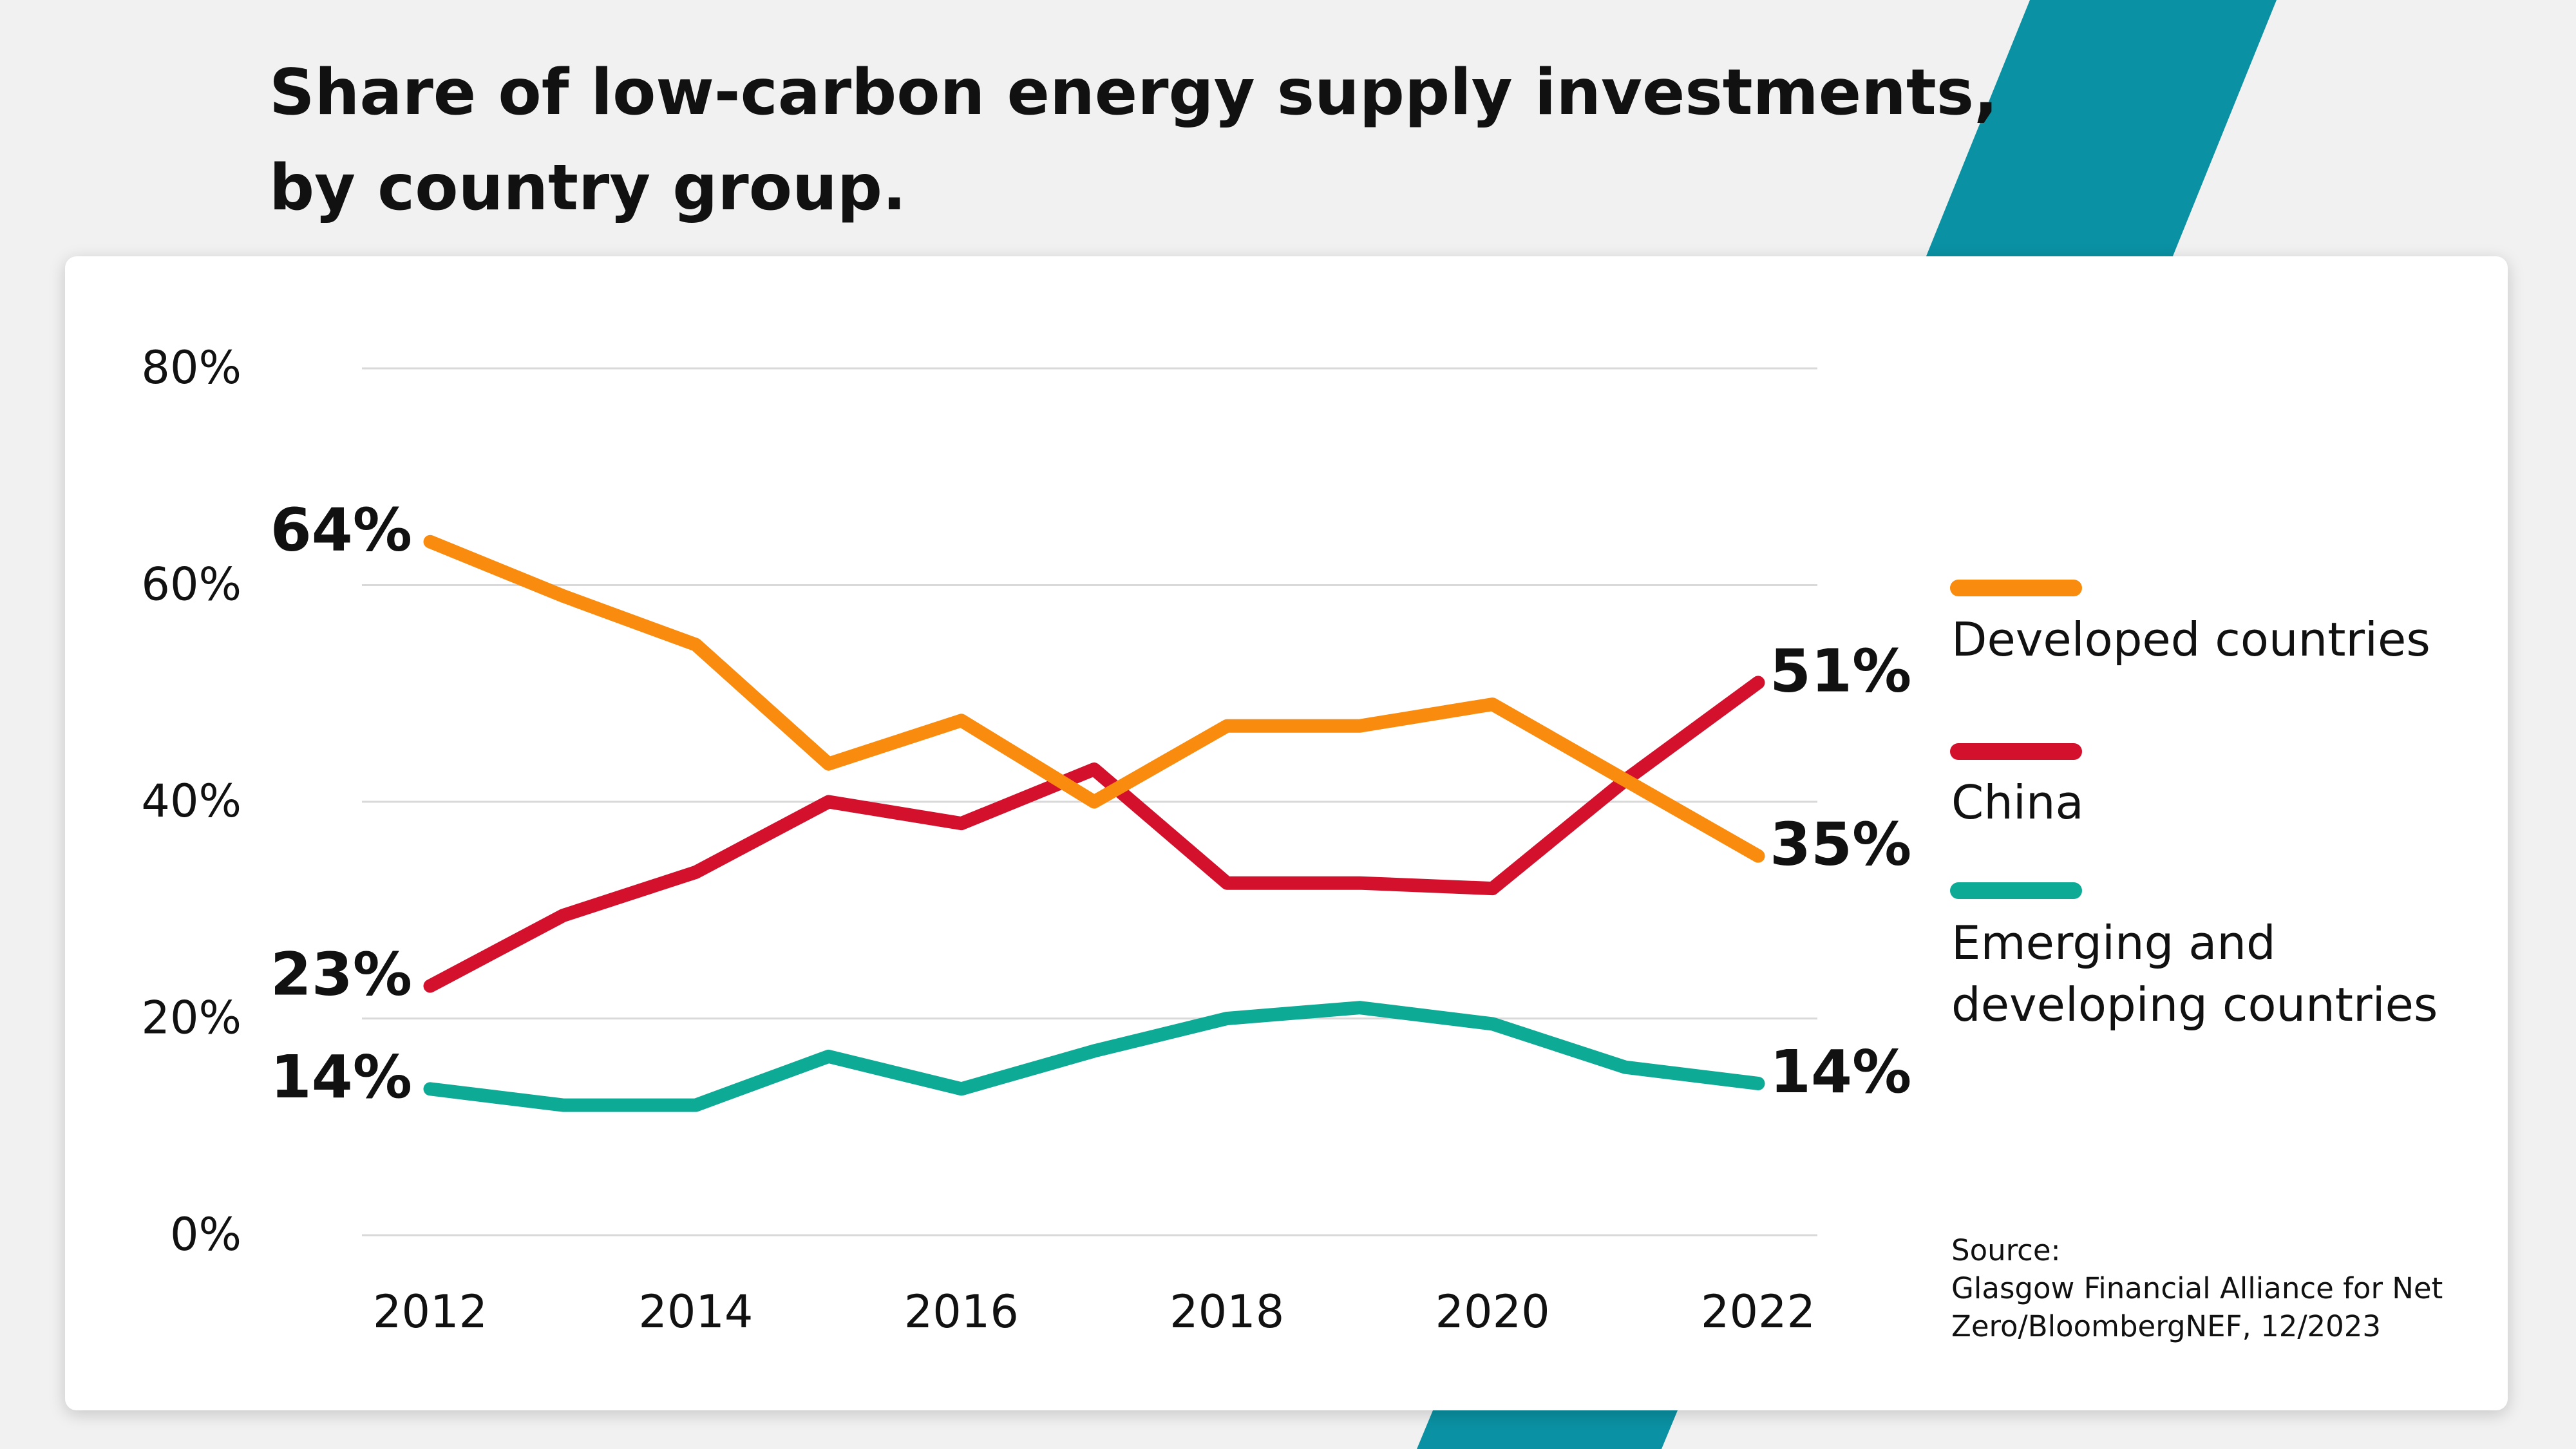 The image size is (2576, 1449). What do you see at coordinates (1758, 1311) in the screenshot?
I see `x-tick-label: 2022` at bounding box center [1758, 1311].